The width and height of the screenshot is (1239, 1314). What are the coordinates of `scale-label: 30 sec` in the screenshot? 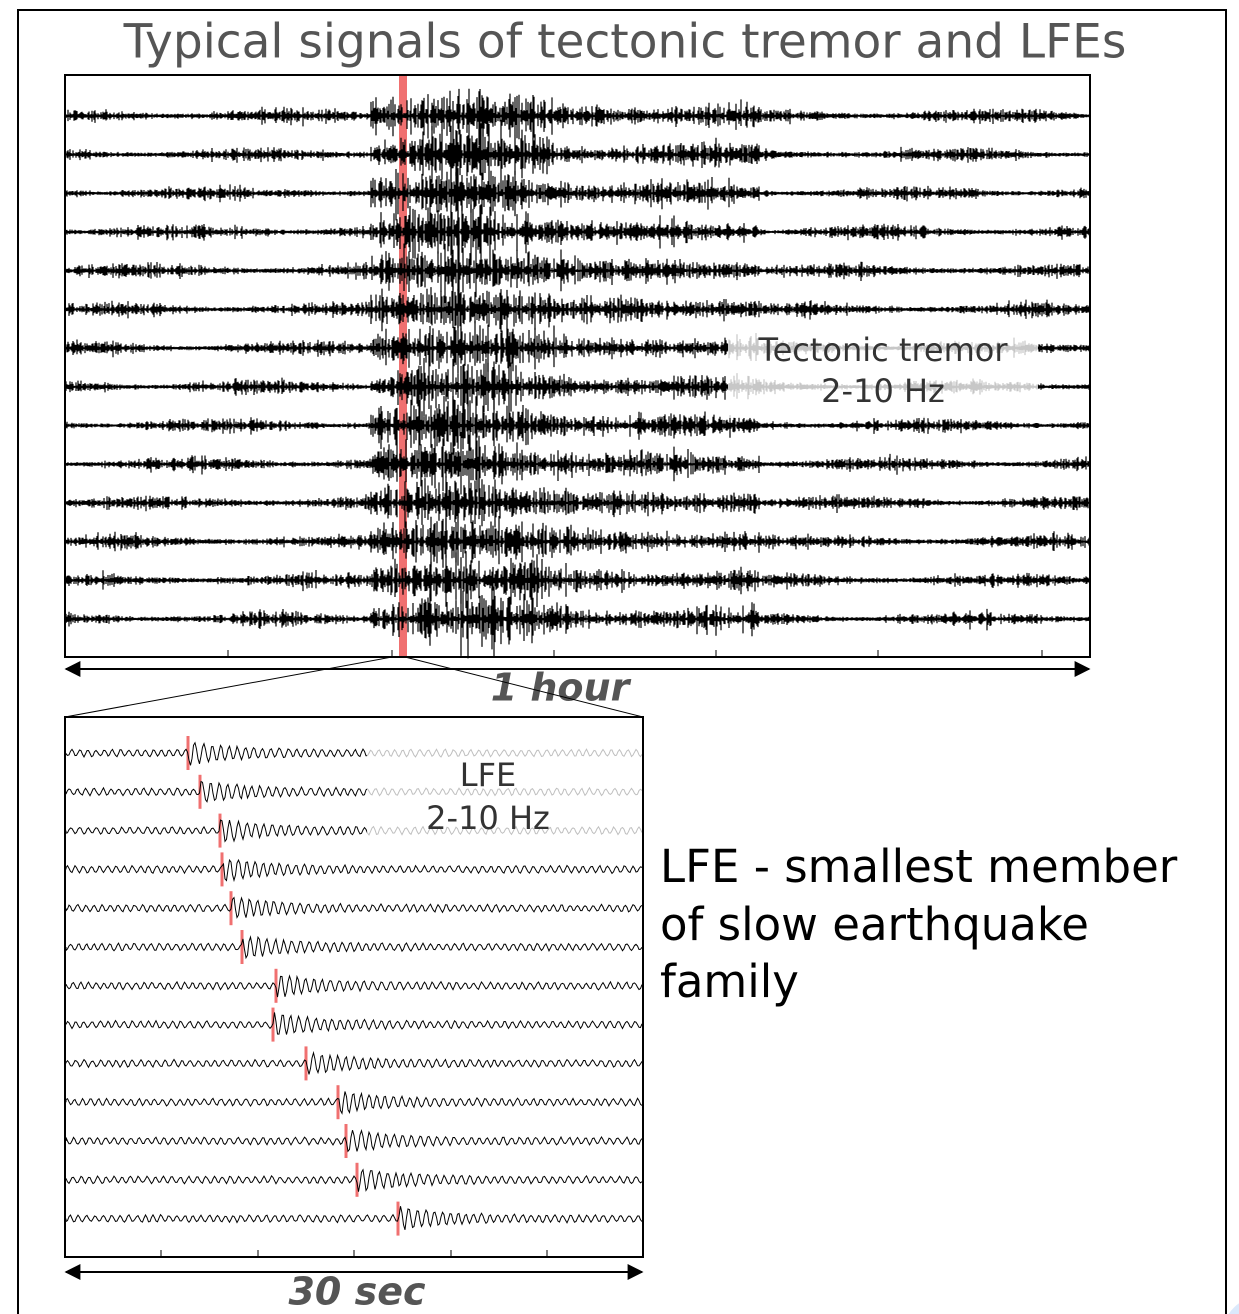 It's located at (357, 1292).